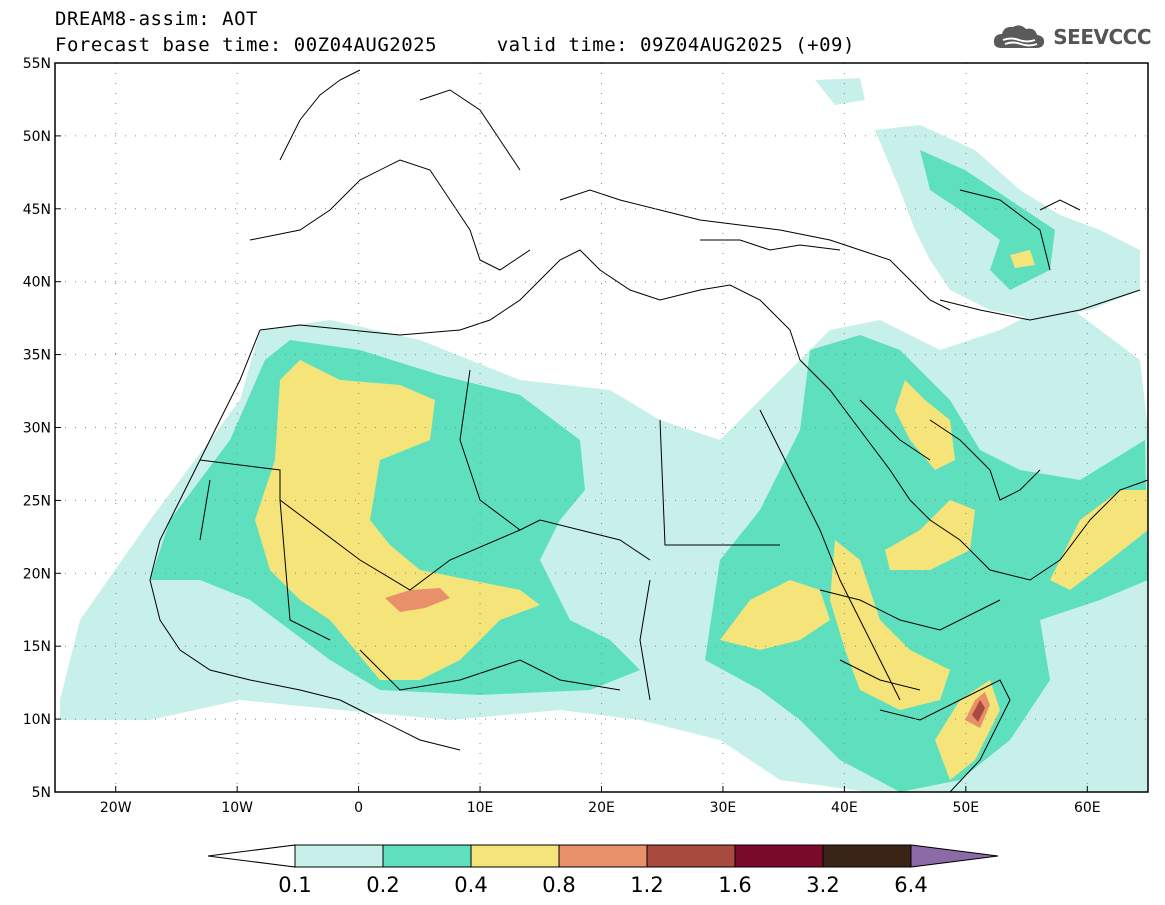 This screenshot has height=905, width=1165. Describe the element at coordinates (480, 808) in the screenshot. I see `x-tick-label: 10E` at that location.